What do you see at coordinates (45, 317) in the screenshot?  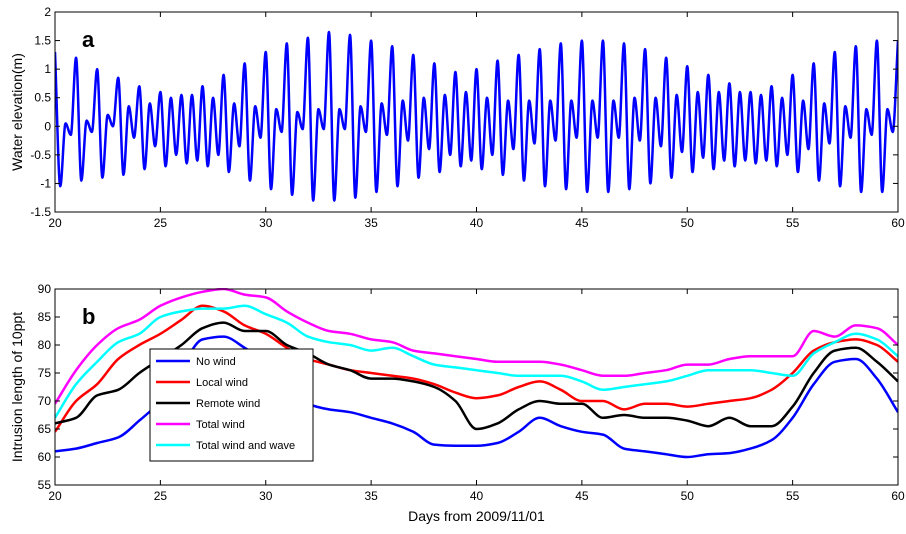 I see `y-tick-label: 85` at bounding box center [45, 317].